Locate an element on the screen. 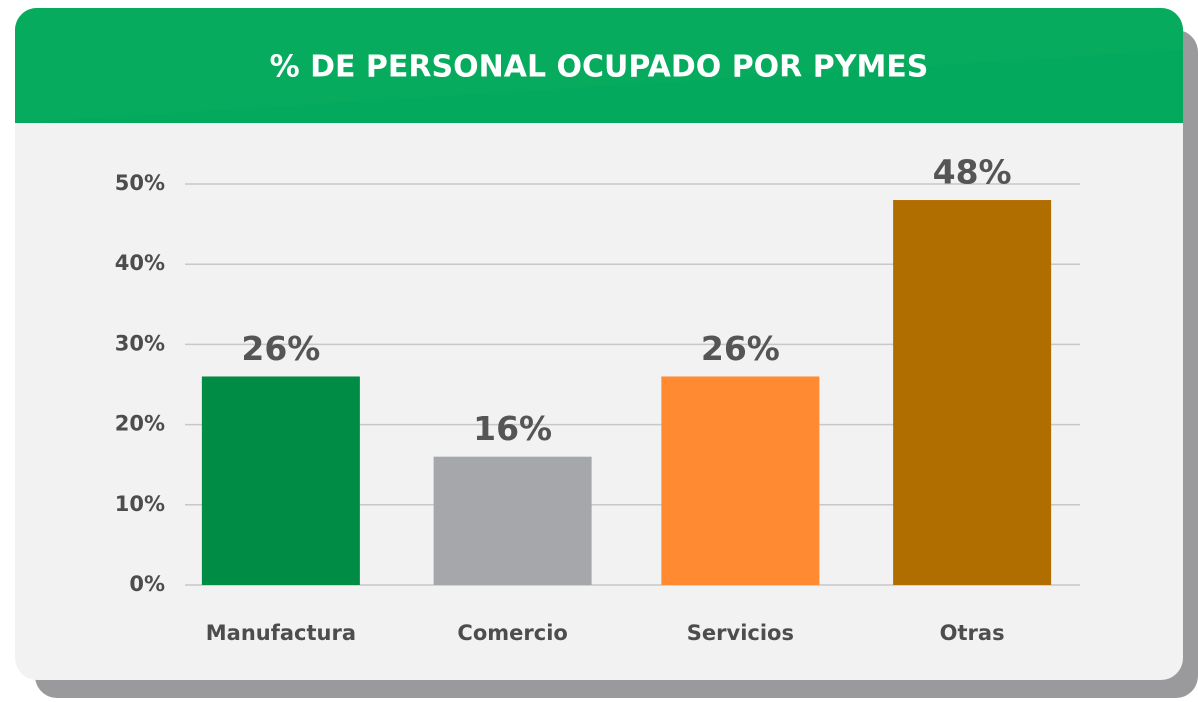  y-tick-label: 0% is located at coordinates (147, 584).